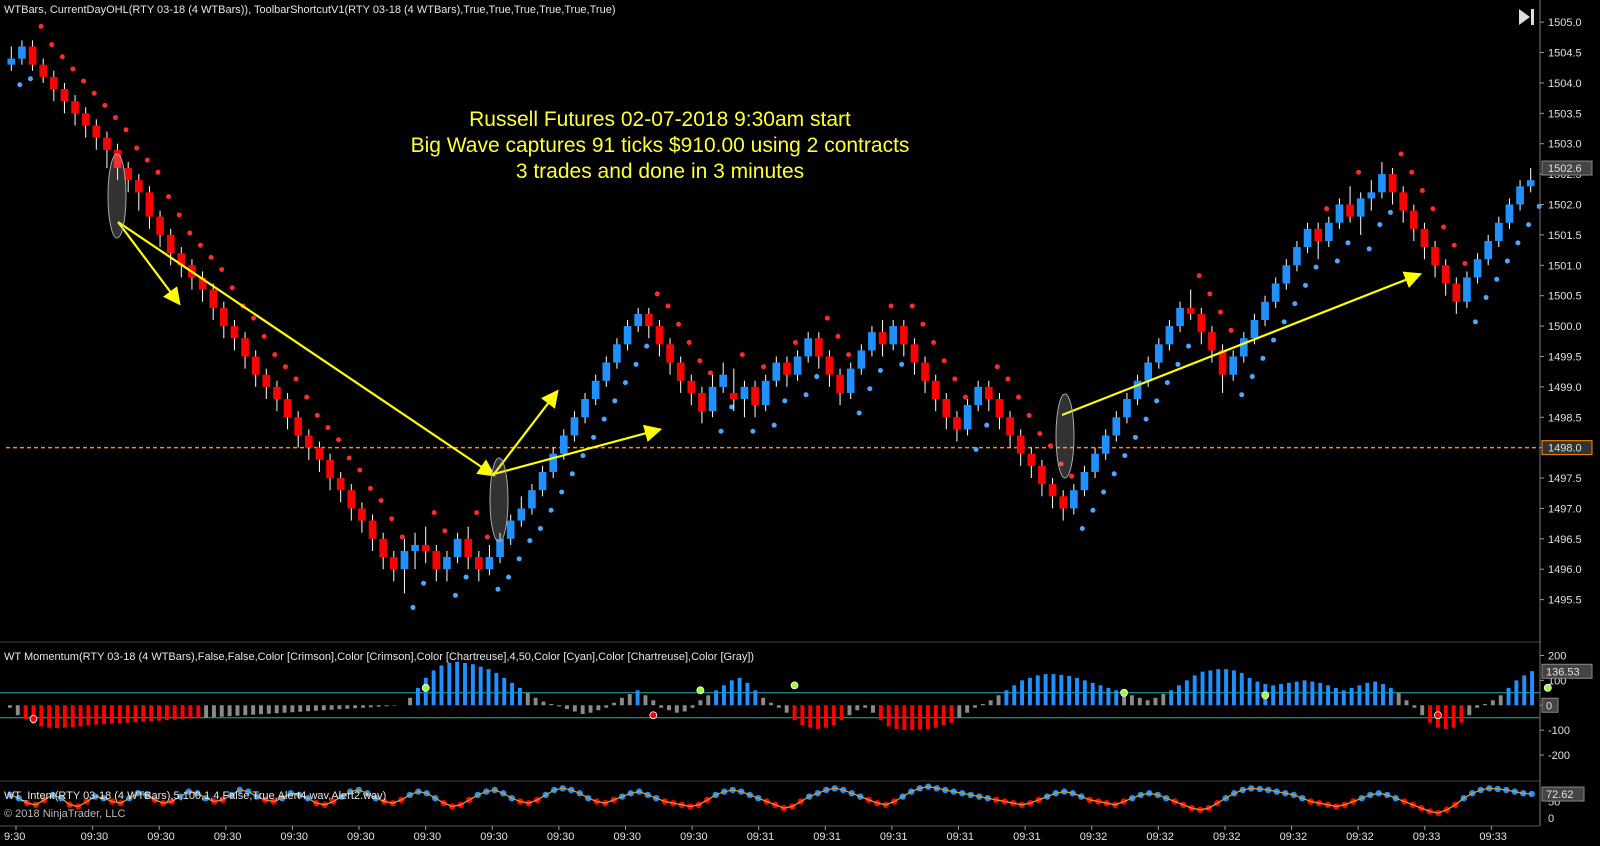 This screenshot has height=846, width=1600. I want to click on price-tick-label: 1503.5, so click(1565, 114).